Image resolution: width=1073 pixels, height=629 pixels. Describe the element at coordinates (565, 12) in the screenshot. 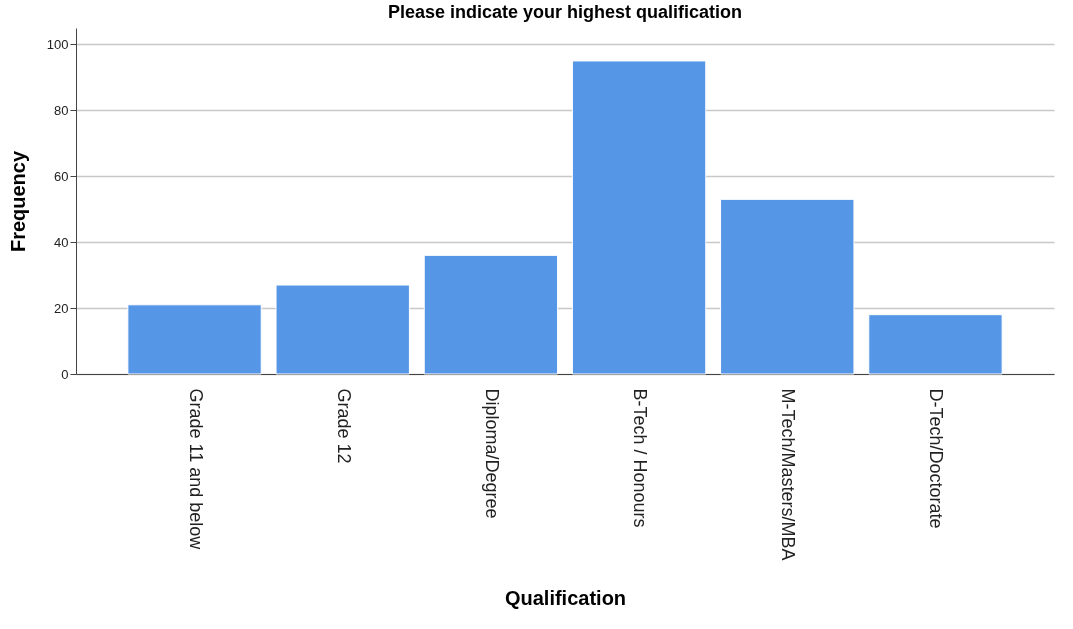

I see `chart-title: Please indicate your highest qualification` at that location.